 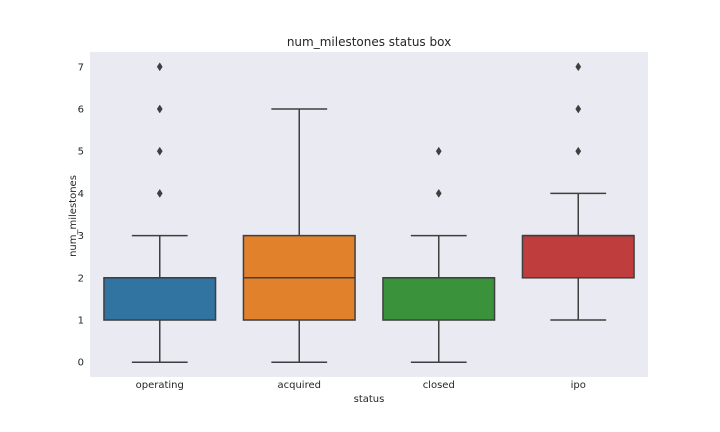 I want to click on box-ipo, so click(x=578, y=191).